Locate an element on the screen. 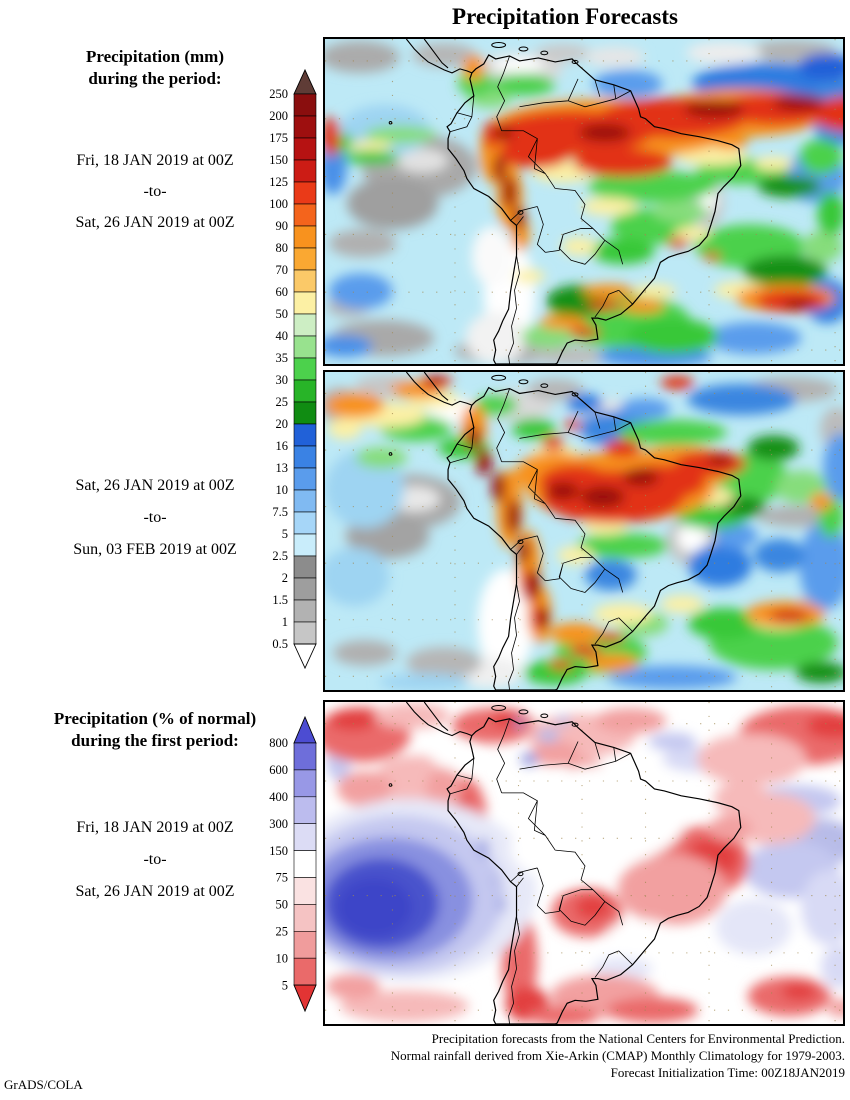 The width and height of the screenshot is (850, 1100). panel3-header-line1: Precipitation (% of normal) is located at coordinates (155, 718).